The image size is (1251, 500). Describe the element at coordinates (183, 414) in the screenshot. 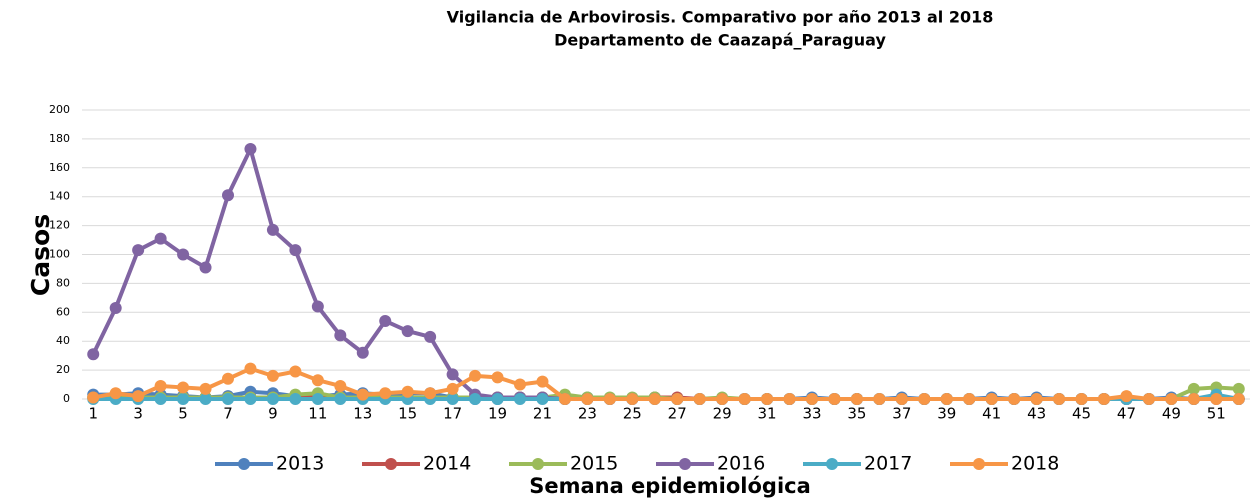

I see `x-tick-label: 5` at that location.